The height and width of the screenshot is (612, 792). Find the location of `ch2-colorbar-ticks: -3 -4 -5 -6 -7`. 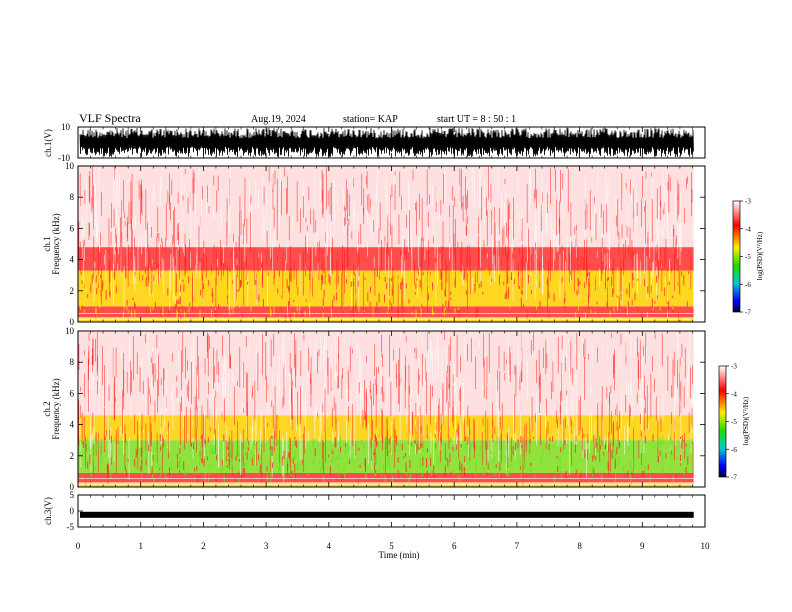

ch2-colorbar-ticks: -3 -4 -5 -6 -7 is located at coordinates (731, 422).